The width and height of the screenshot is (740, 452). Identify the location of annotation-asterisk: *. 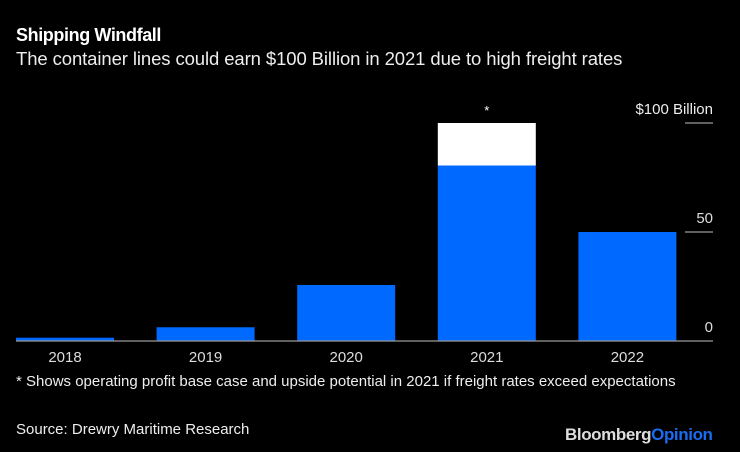
(486, 110).